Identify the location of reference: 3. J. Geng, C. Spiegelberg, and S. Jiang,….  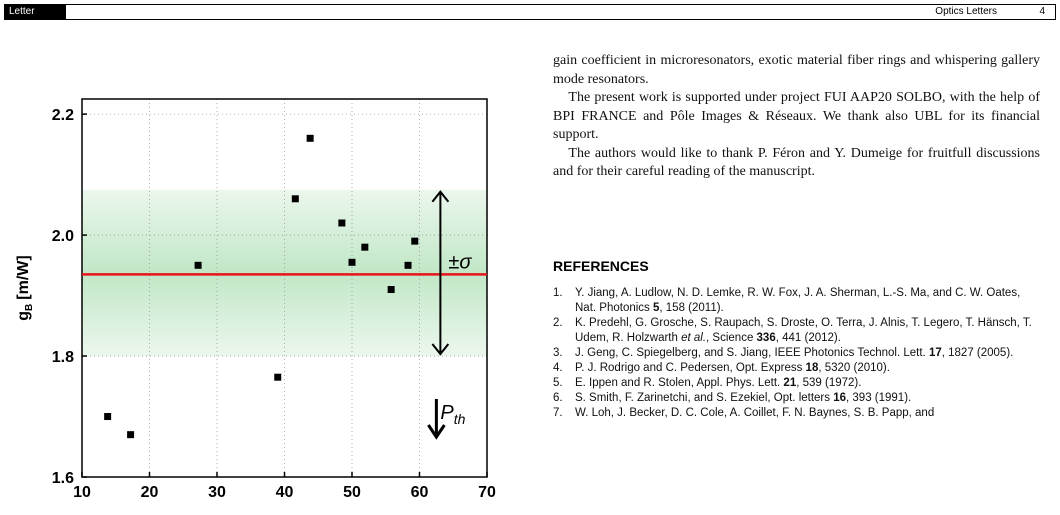
(796, 353).